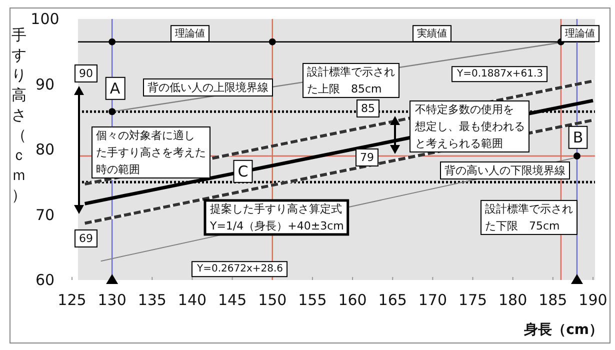 Image resolution: width=615 pixels, height=350 pixels. What do you see at coordinates (500, 74) in the screenshot?
I see `annotation: Y=0.1887x+61.3` at bounding box center [500, 74].